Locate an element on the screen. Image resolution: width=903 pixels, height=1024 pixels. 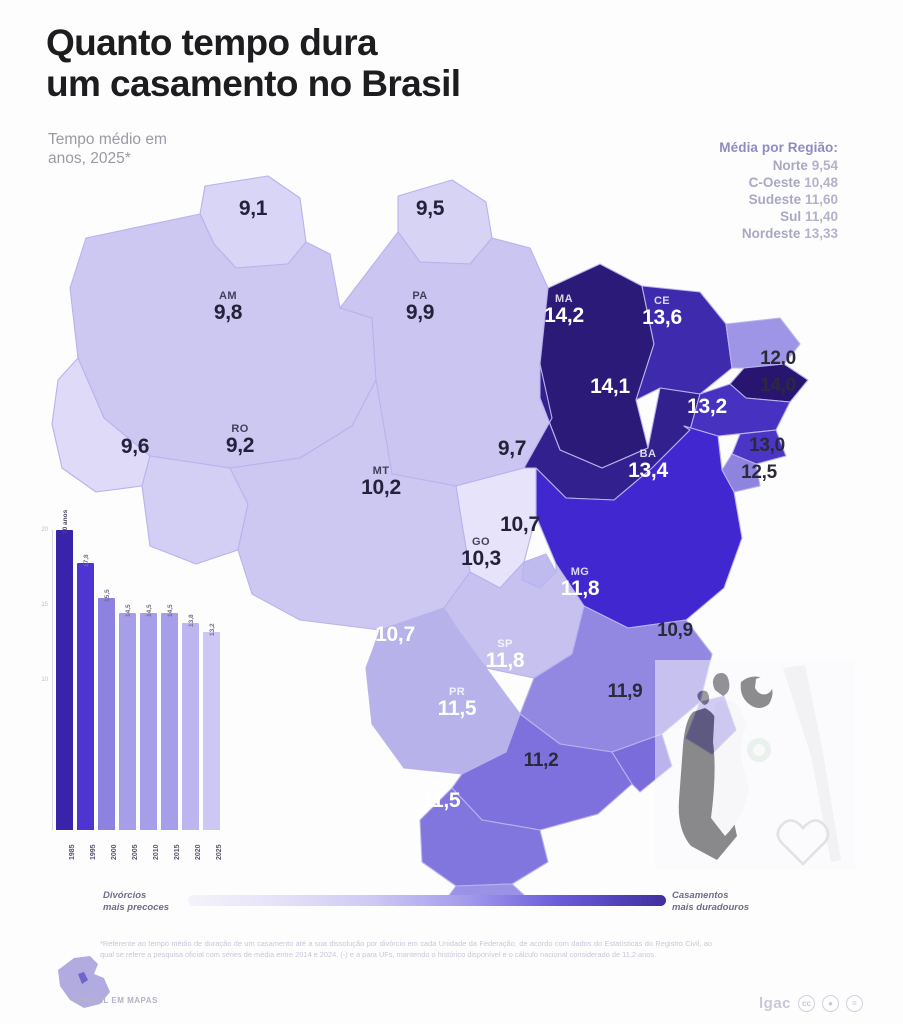
chart-bar-value: 17,8 is located at coordinates (86, 560).